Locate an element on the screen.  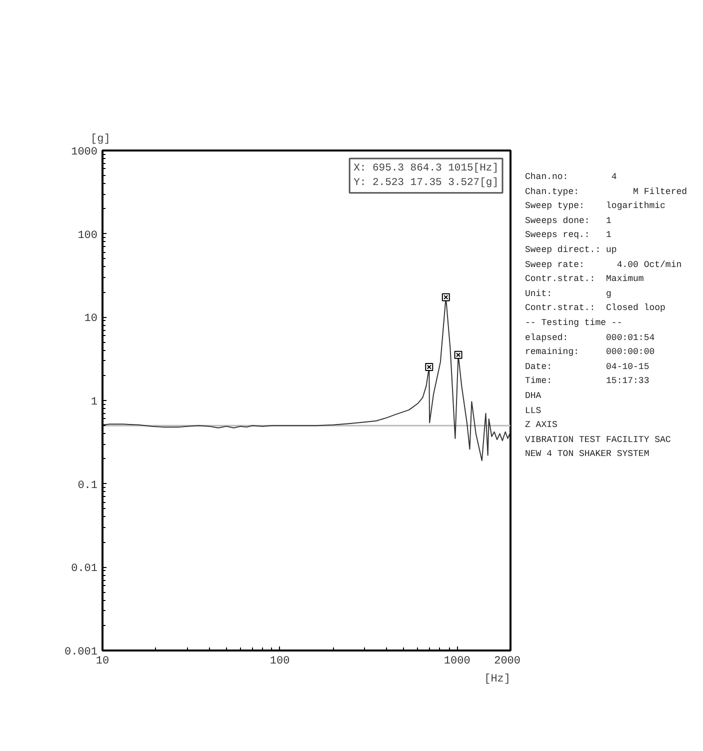
y-tick-label: 0.1 is located at coordinates (88, 486).